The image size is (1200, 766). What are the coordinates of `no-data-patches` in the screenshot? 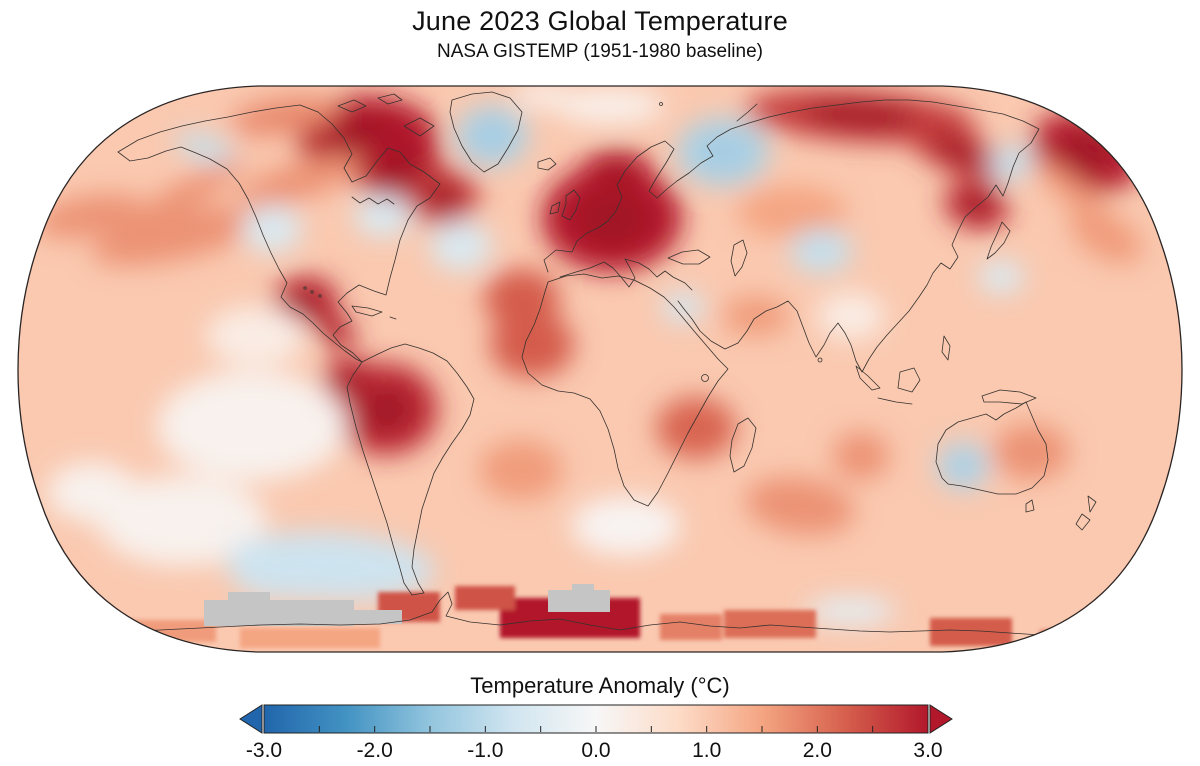 It's located at (407, 605).